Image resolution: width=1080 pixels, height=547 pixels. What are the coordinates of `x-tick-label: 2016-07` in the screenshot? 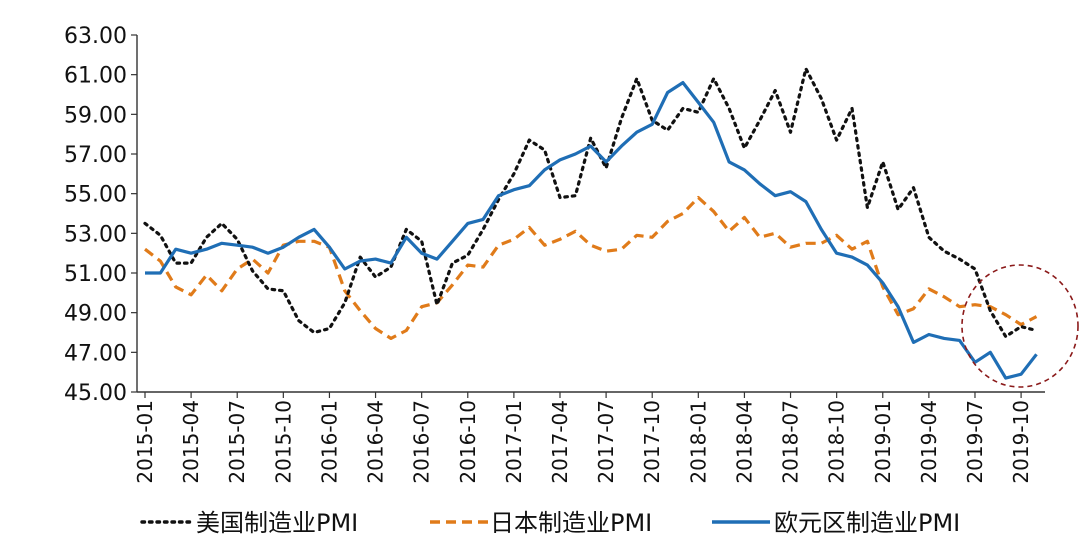 It's located at (422, 442).